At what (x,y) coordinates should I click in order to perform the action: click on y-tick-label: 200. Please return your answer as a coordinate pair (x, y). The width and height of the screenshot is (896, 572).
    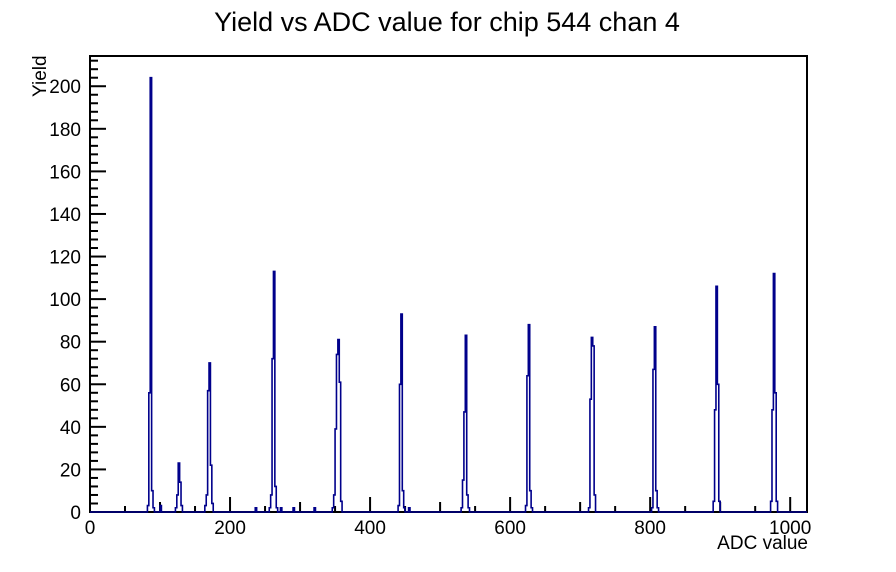
    Looking at the image, I should click on (65, 87).